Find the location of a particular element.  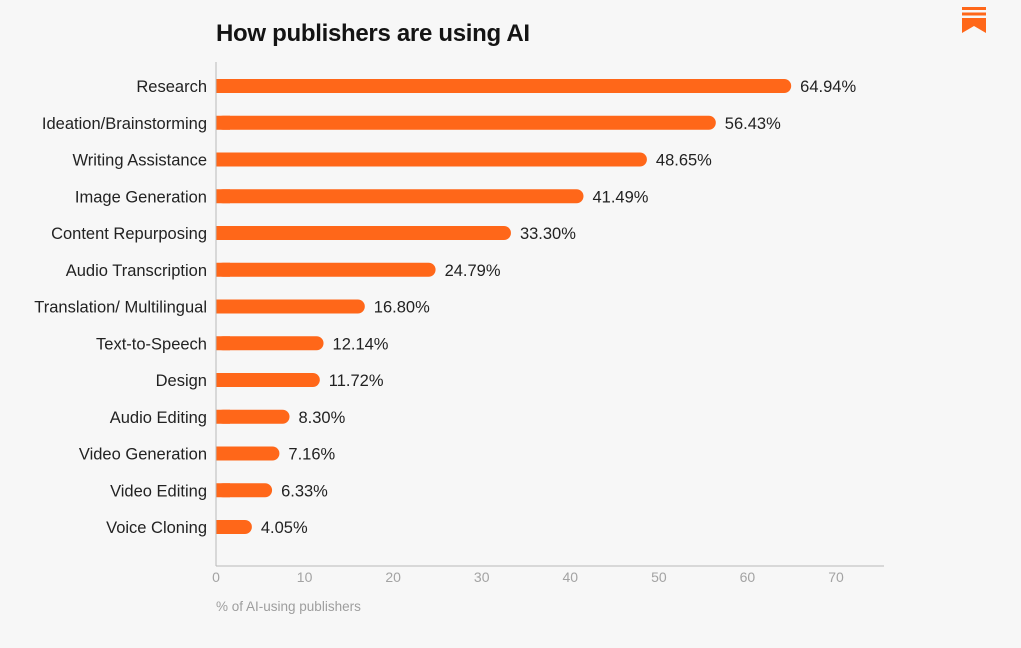

category-label: Video Generation is located at coordinates (143, 455).